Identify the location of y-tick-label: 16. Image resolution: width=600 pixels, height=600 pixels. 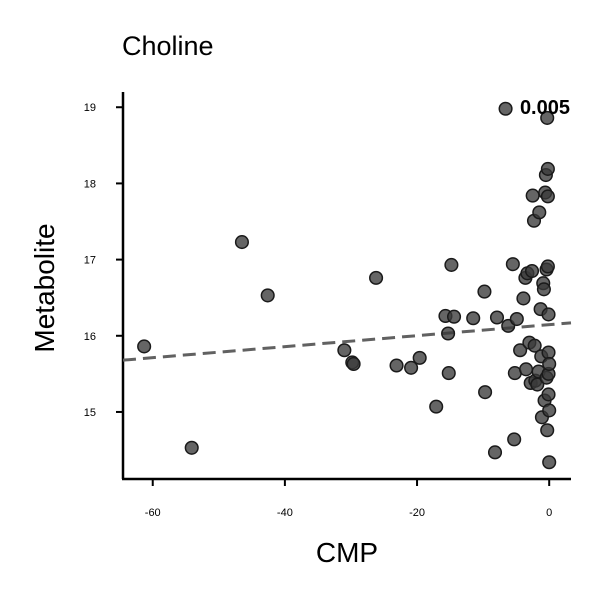
(90, 337).